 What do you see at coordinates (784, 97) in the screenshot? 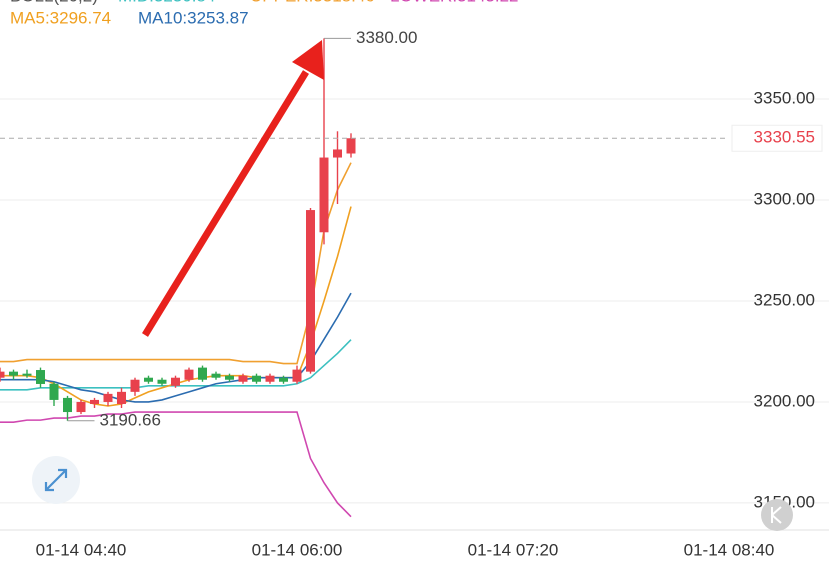
I see `y-tick-label: 3350.00` at bounding box center [784, 97].